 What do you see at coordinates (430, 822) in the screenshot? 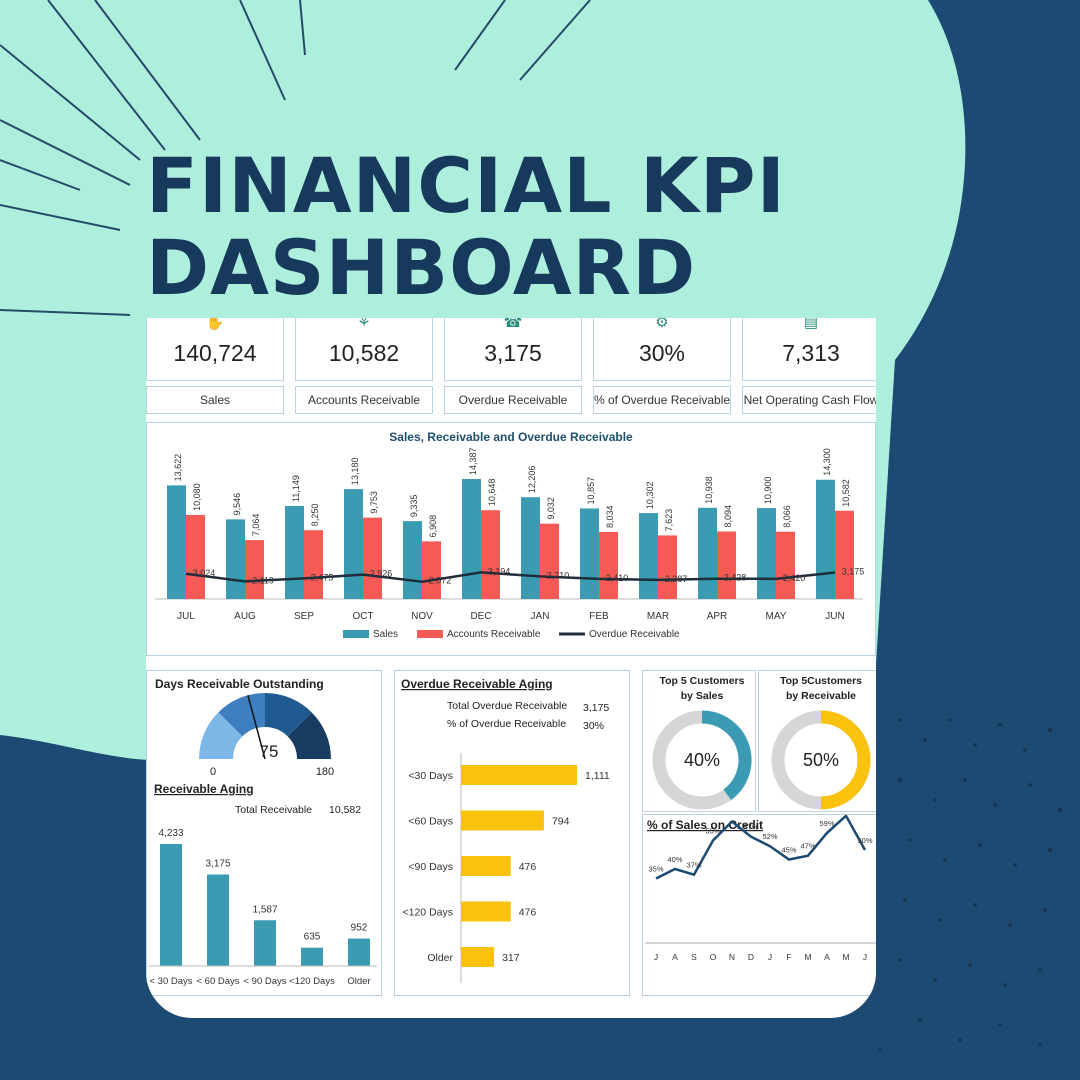
I see `overdue-y-label: <60 Days` at bounding box center [430, 822].